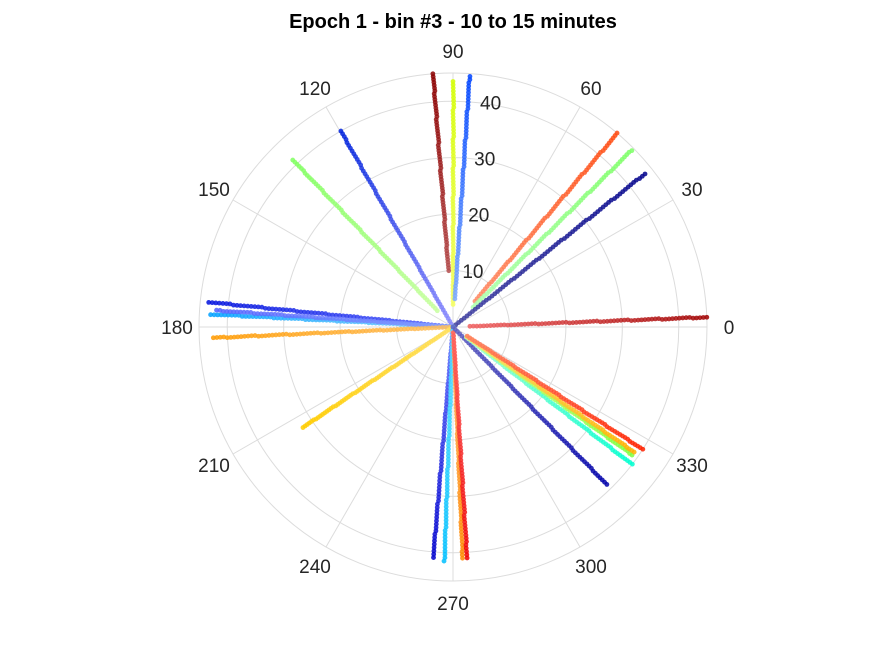 Image resolution: width=875 pixels, height=656 pixels. I want to click on radial-label-30: 30, so click(484, 160).